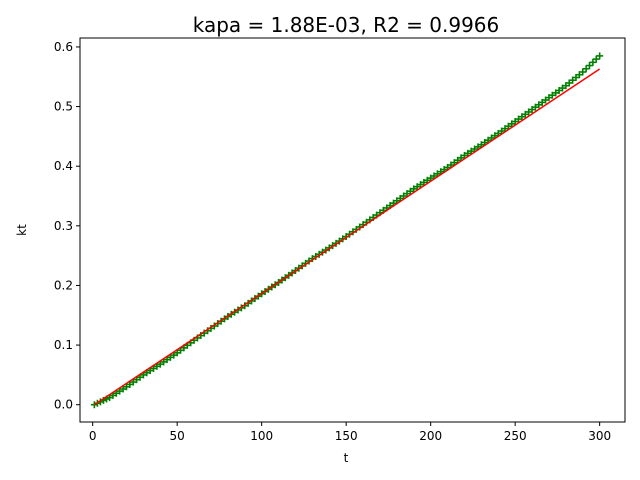 This screenshot has height=480, width=640. I want to click on y-tick-label: 0.6, so click(63, 47).